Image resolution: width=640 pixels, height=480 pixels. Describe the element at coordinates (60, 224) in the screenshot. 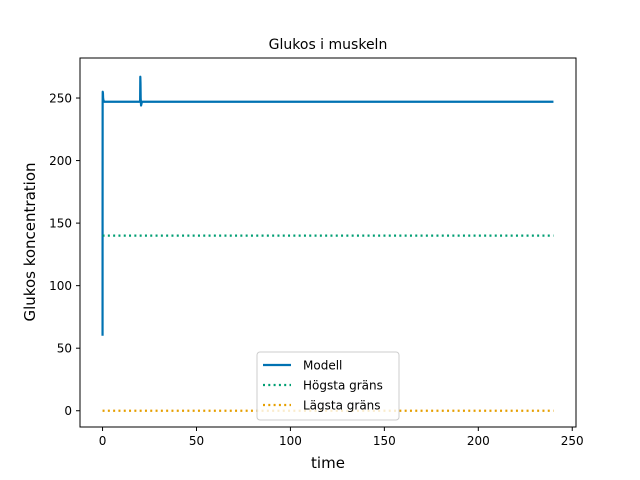

I see `y-tick-label-3: 150` at that location.